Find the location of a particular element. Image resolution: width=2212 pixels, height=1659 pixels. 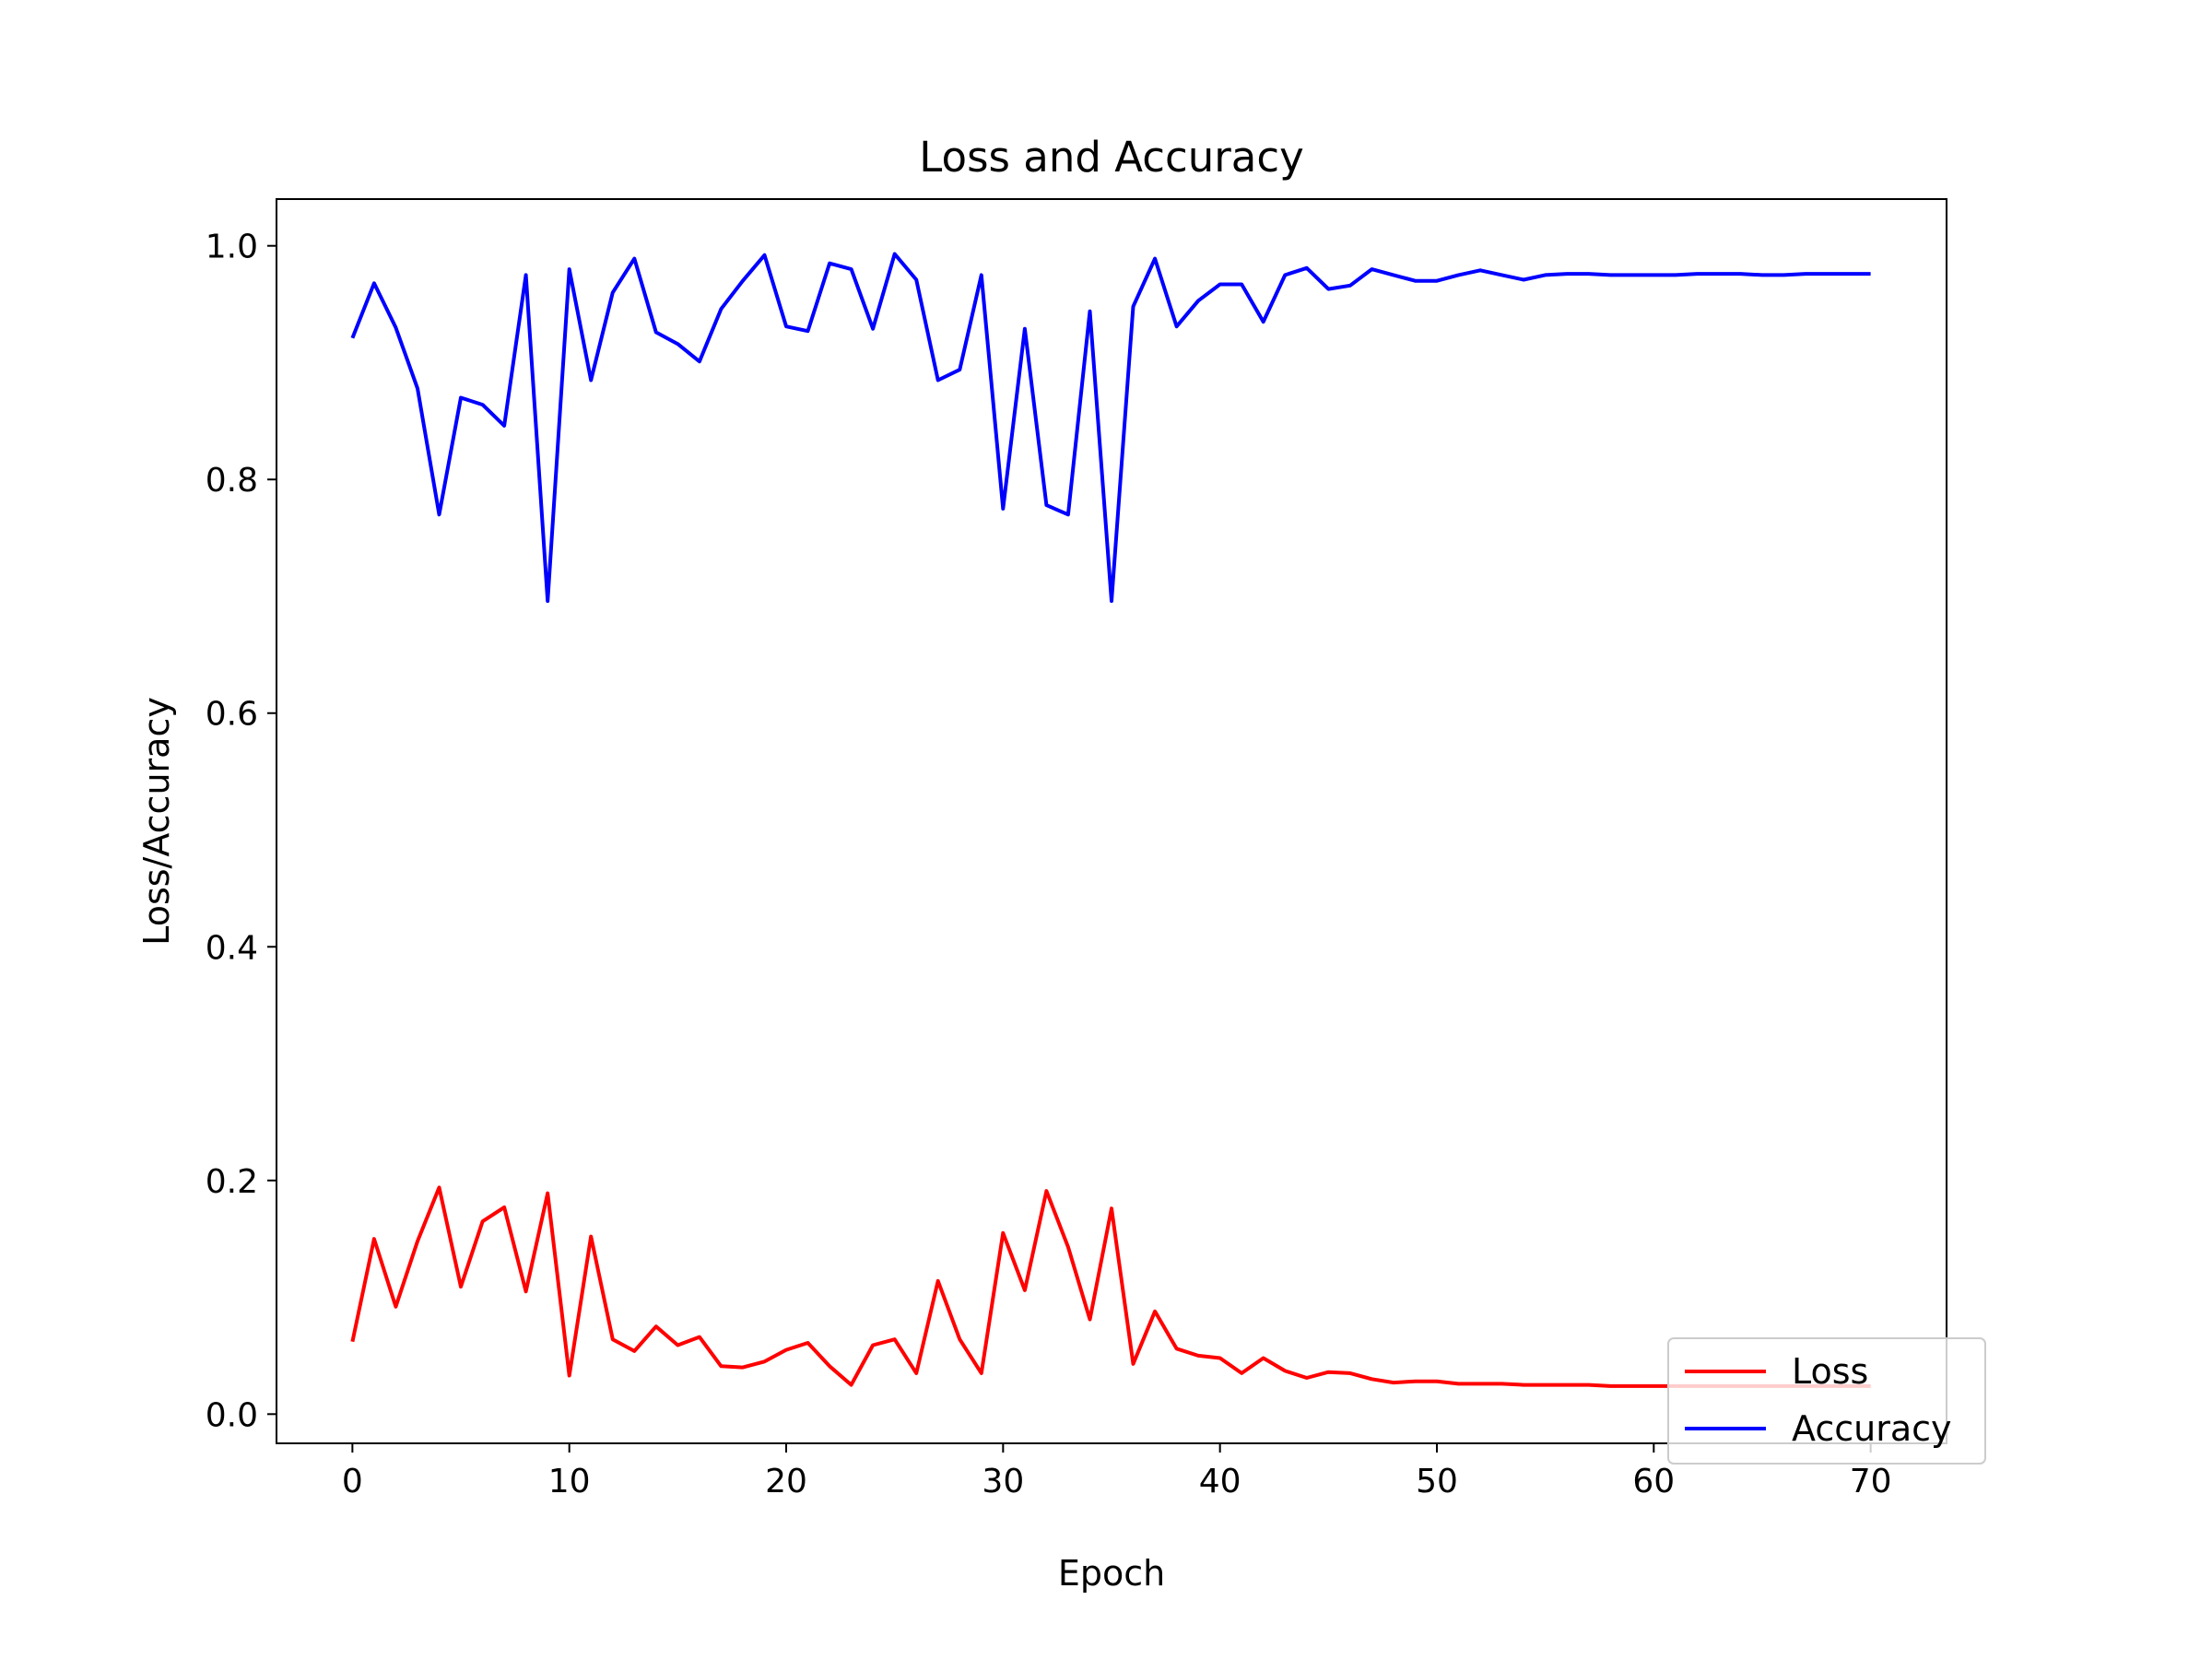

y-tick-label: 0.4 is located at coordinates (232, 948).